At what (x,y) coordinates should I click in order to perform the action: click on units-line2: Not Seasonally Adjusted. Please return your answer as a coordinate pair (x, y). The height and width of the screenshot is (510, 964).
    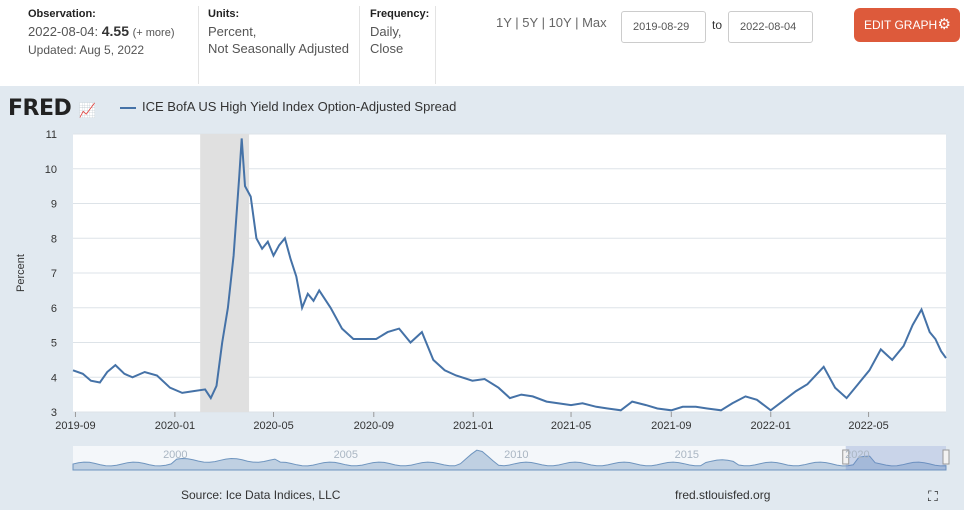
    Looking at the image, I should click on (278, 48).